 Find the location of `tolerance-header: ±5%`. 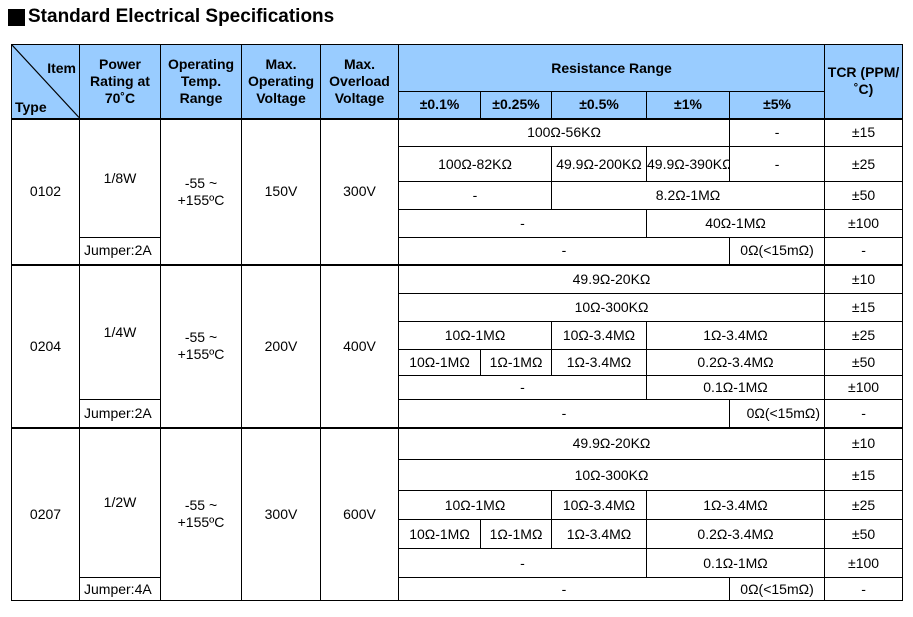

tolerance-header: ±5% is located at coordinates (777, 105).